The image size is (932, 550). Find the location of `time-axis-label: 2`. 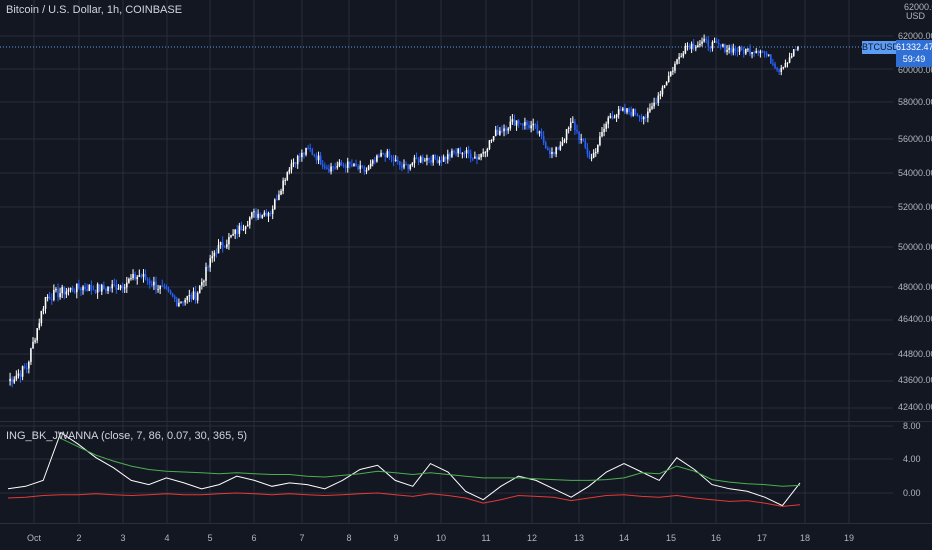

time-axis-label: 2 is located at coordinates (79, 538).